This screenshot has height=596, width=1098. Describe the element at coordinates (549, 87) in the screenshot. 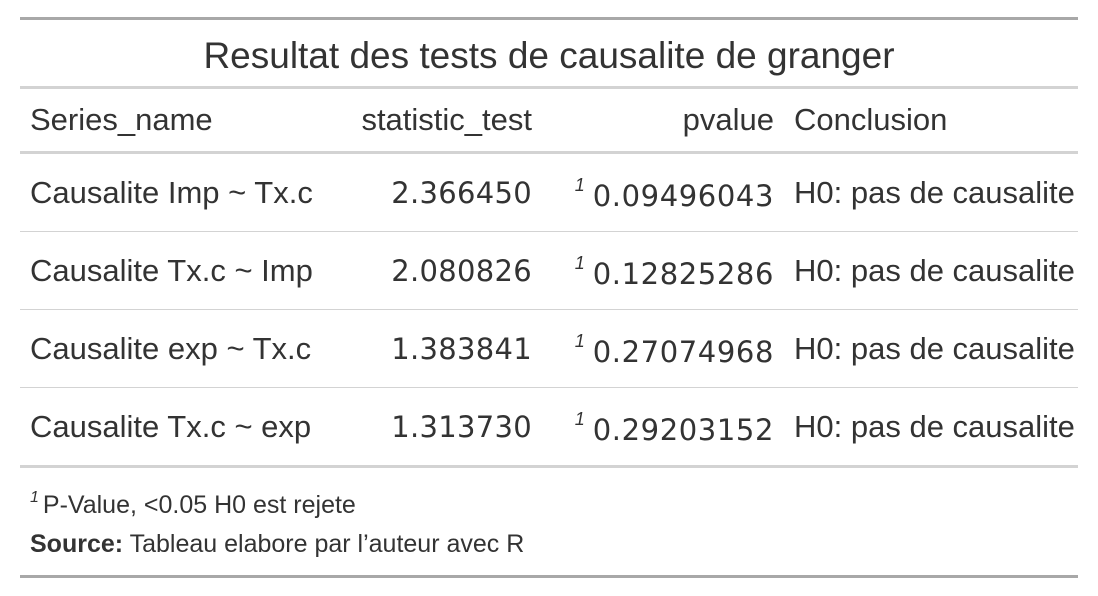

I see `title-rule` at that location.